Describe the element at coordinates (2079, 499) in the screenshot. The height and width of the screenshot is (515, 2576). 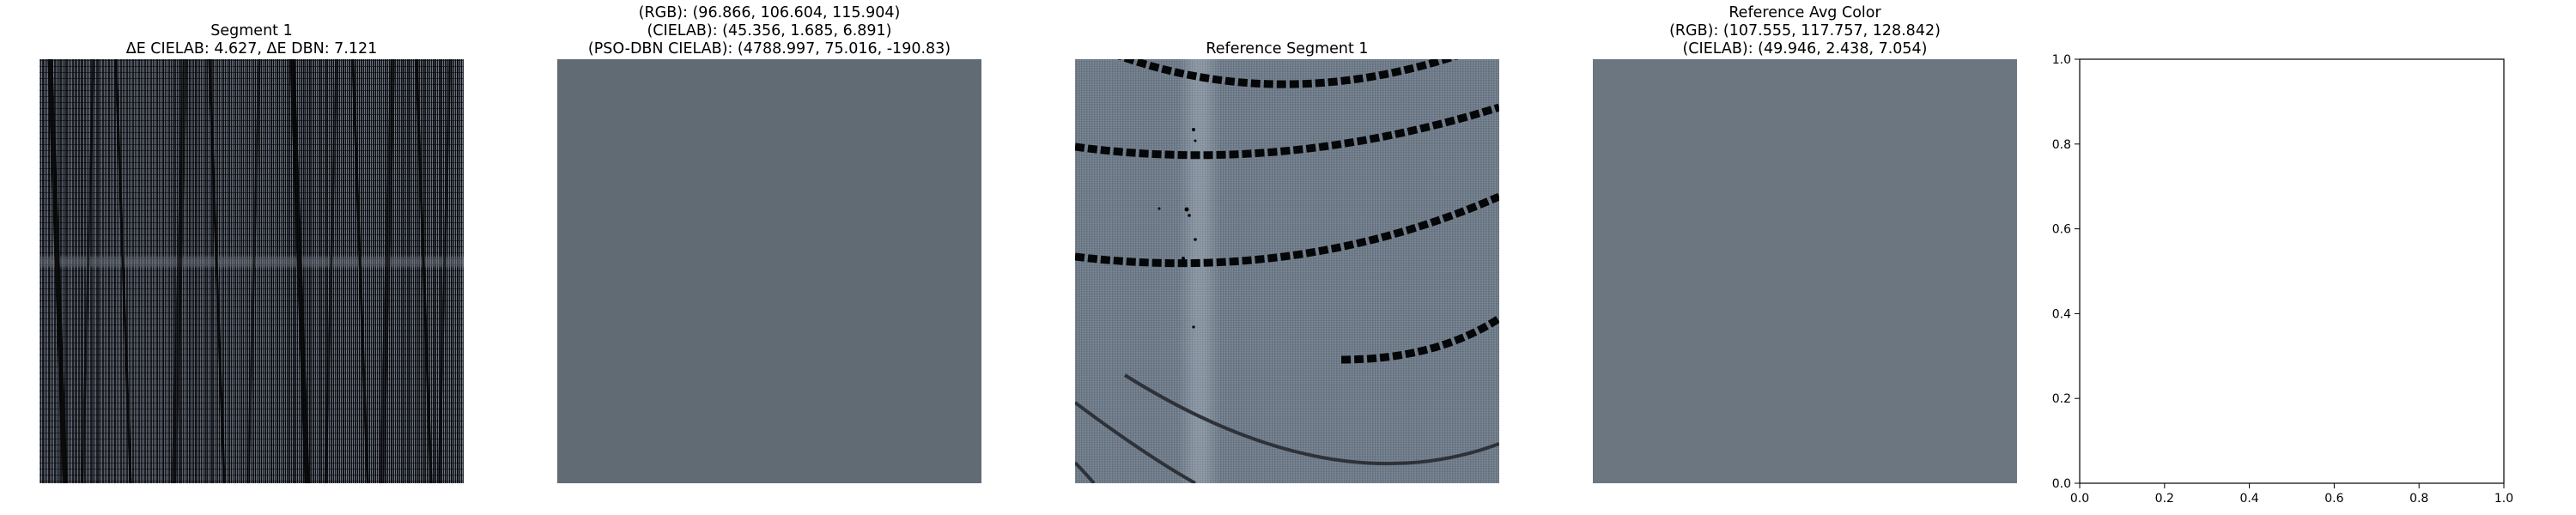
I see `x-tick-label: 0.0` at that location.